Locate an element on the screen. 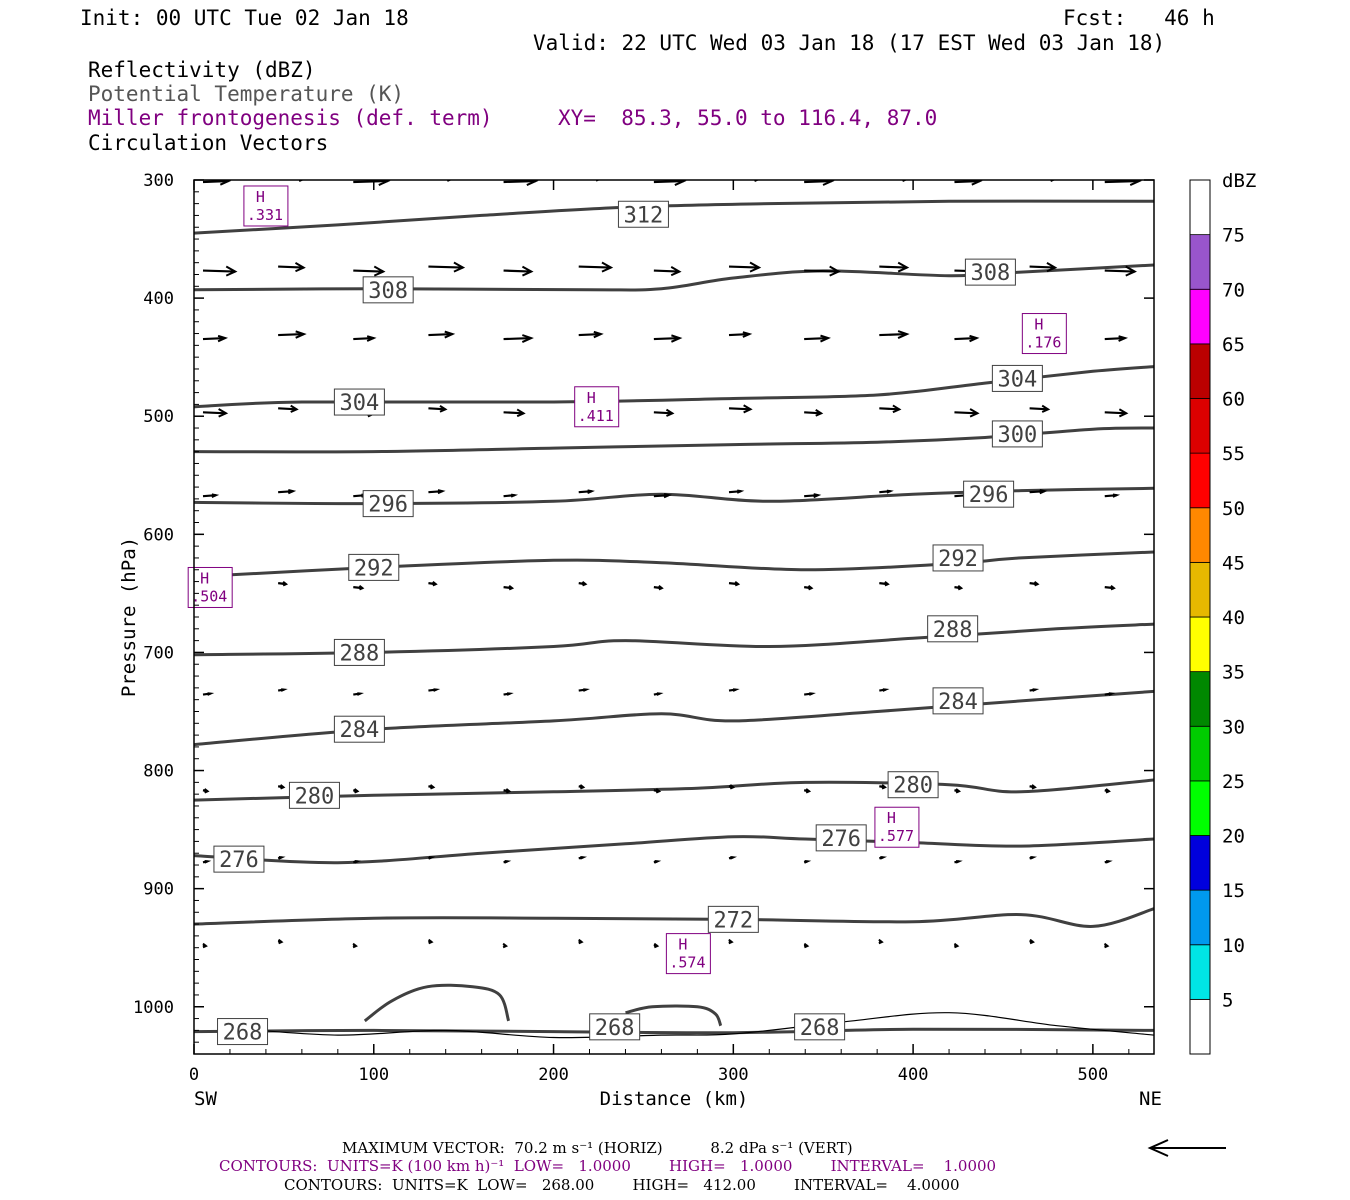 This screenshot has width=1350, height=1200. theta-label-284: 284 is located at coordinates (958, 701).